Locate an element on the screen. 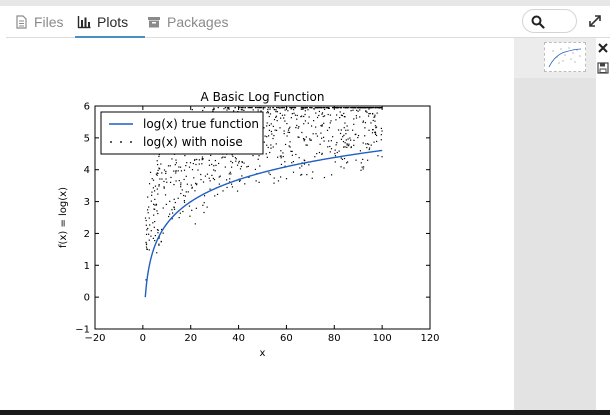 Image resolution: width=610 pixels, height=415 pixels. search-input is located at coordinates (549, 21).